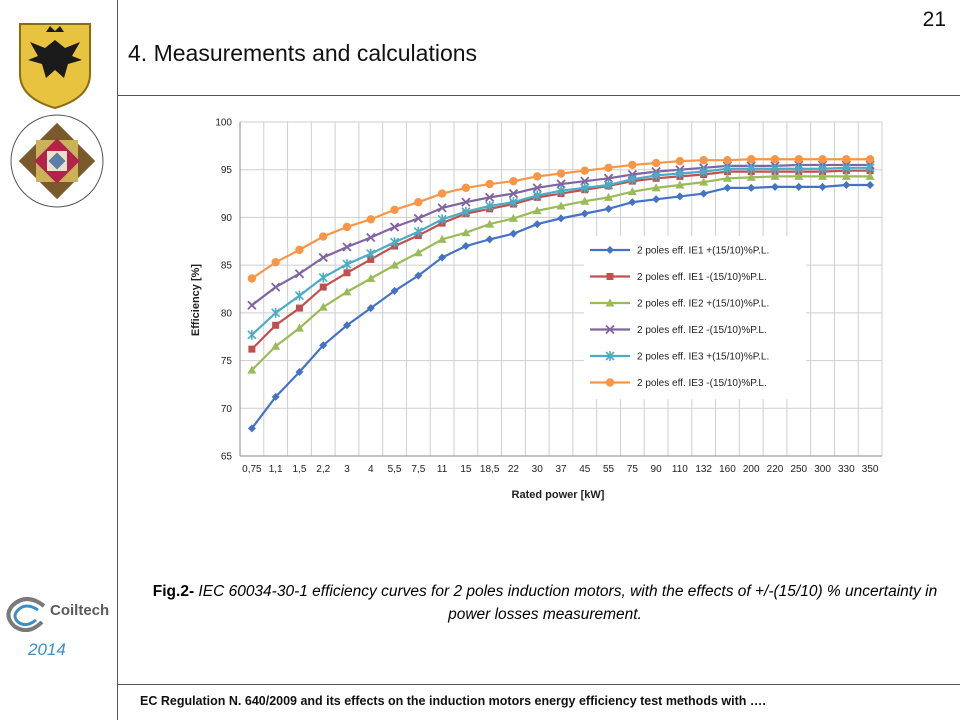 This screenshot has height=720, width=960. Describe the element at coordinates (703, 357) in the screenshot. I see `legend-label: 2 poles eff. IE3 +(15/10)%P.L.` at that location.